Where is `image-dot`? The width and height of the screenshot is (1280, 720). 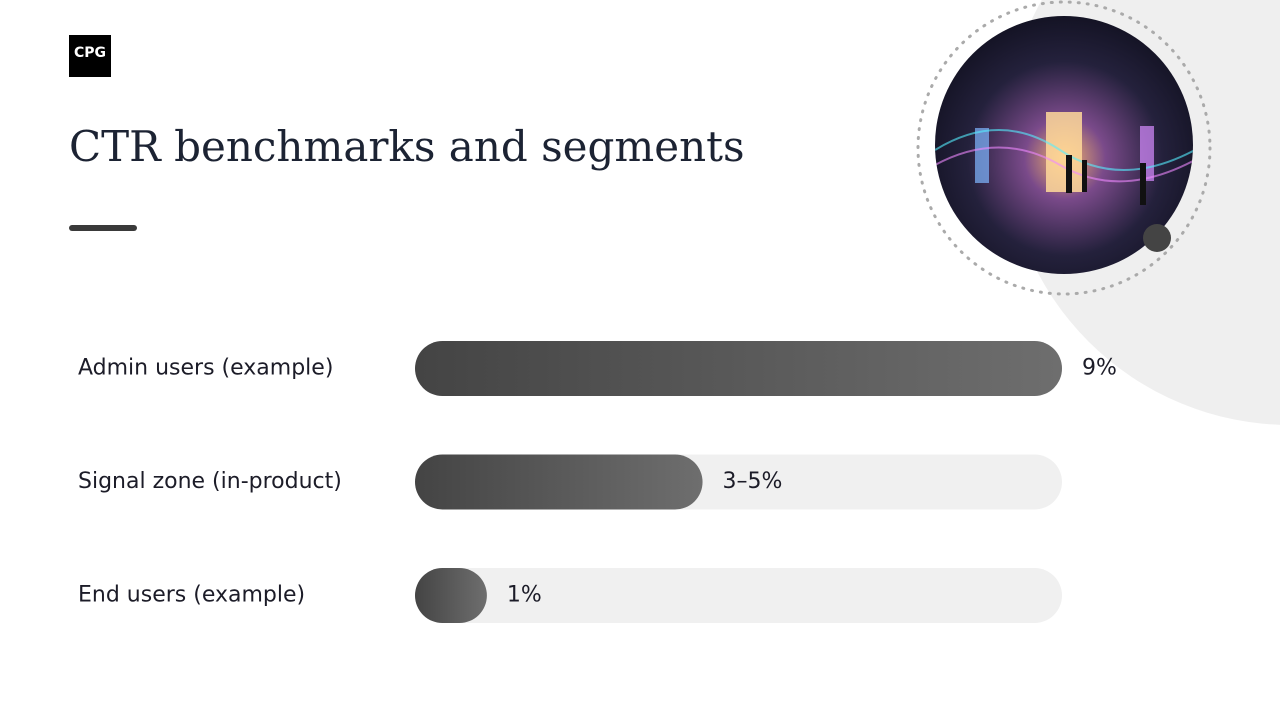 image-dot is located at coordinates (1157, 238).